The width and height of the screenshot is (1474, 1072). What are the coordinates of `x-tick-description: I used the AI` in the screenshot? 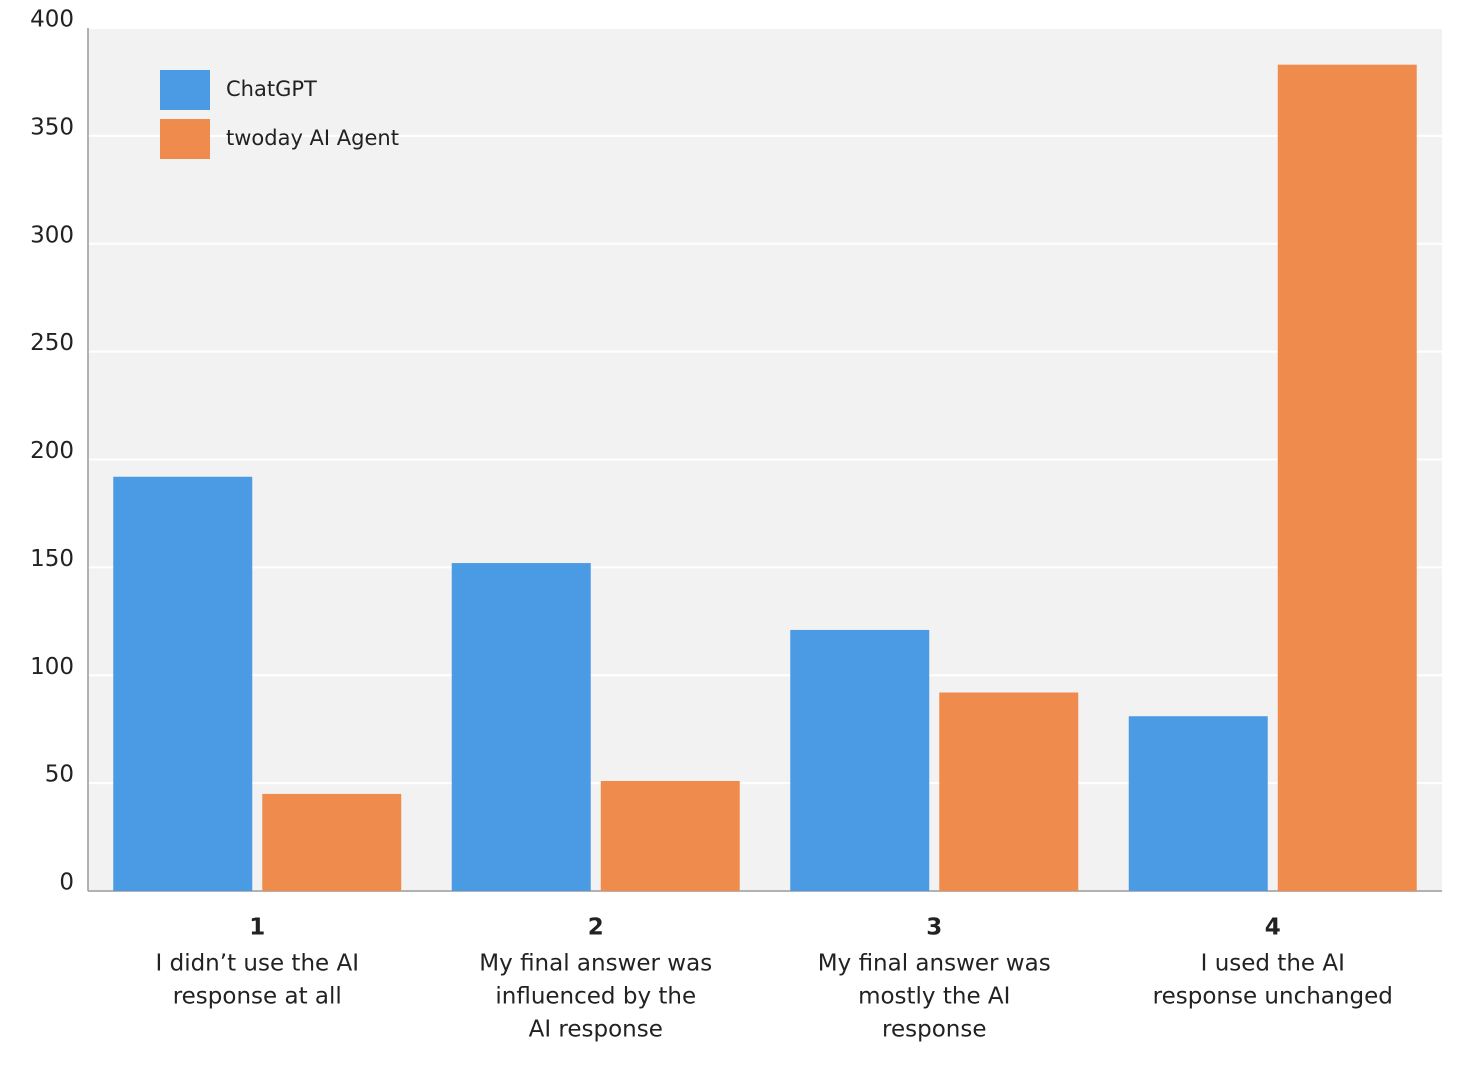 It's located at (1273, 964).